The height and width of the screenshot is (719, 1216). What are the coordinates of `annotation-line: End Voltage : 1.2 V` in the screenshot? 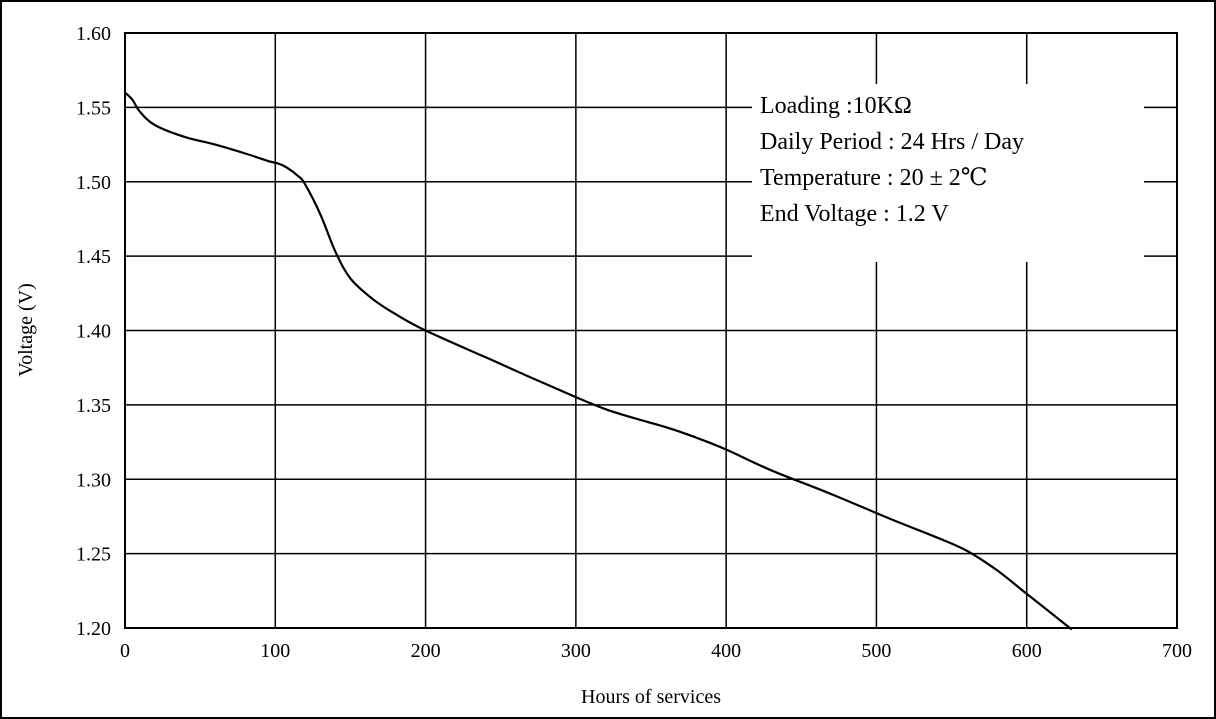 It's located at (854, 214).